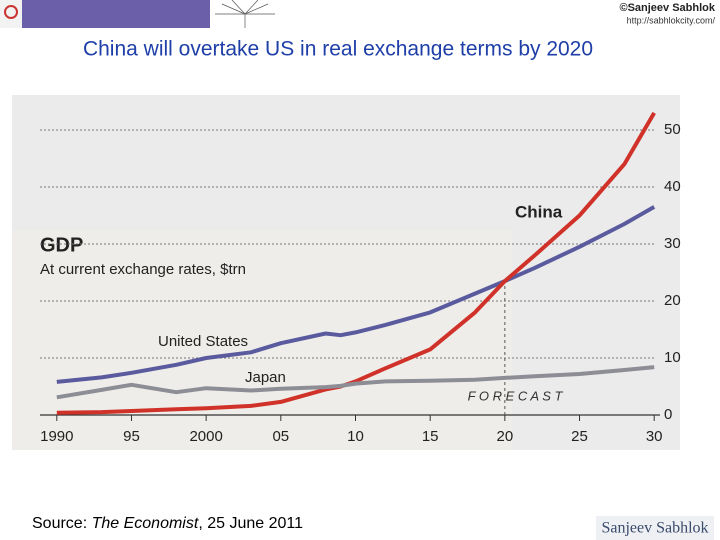  What do you see at coordinates (56, 436) in the screenshot?
I see `x-tick-label: 1990` at bounding box center [56, 436].